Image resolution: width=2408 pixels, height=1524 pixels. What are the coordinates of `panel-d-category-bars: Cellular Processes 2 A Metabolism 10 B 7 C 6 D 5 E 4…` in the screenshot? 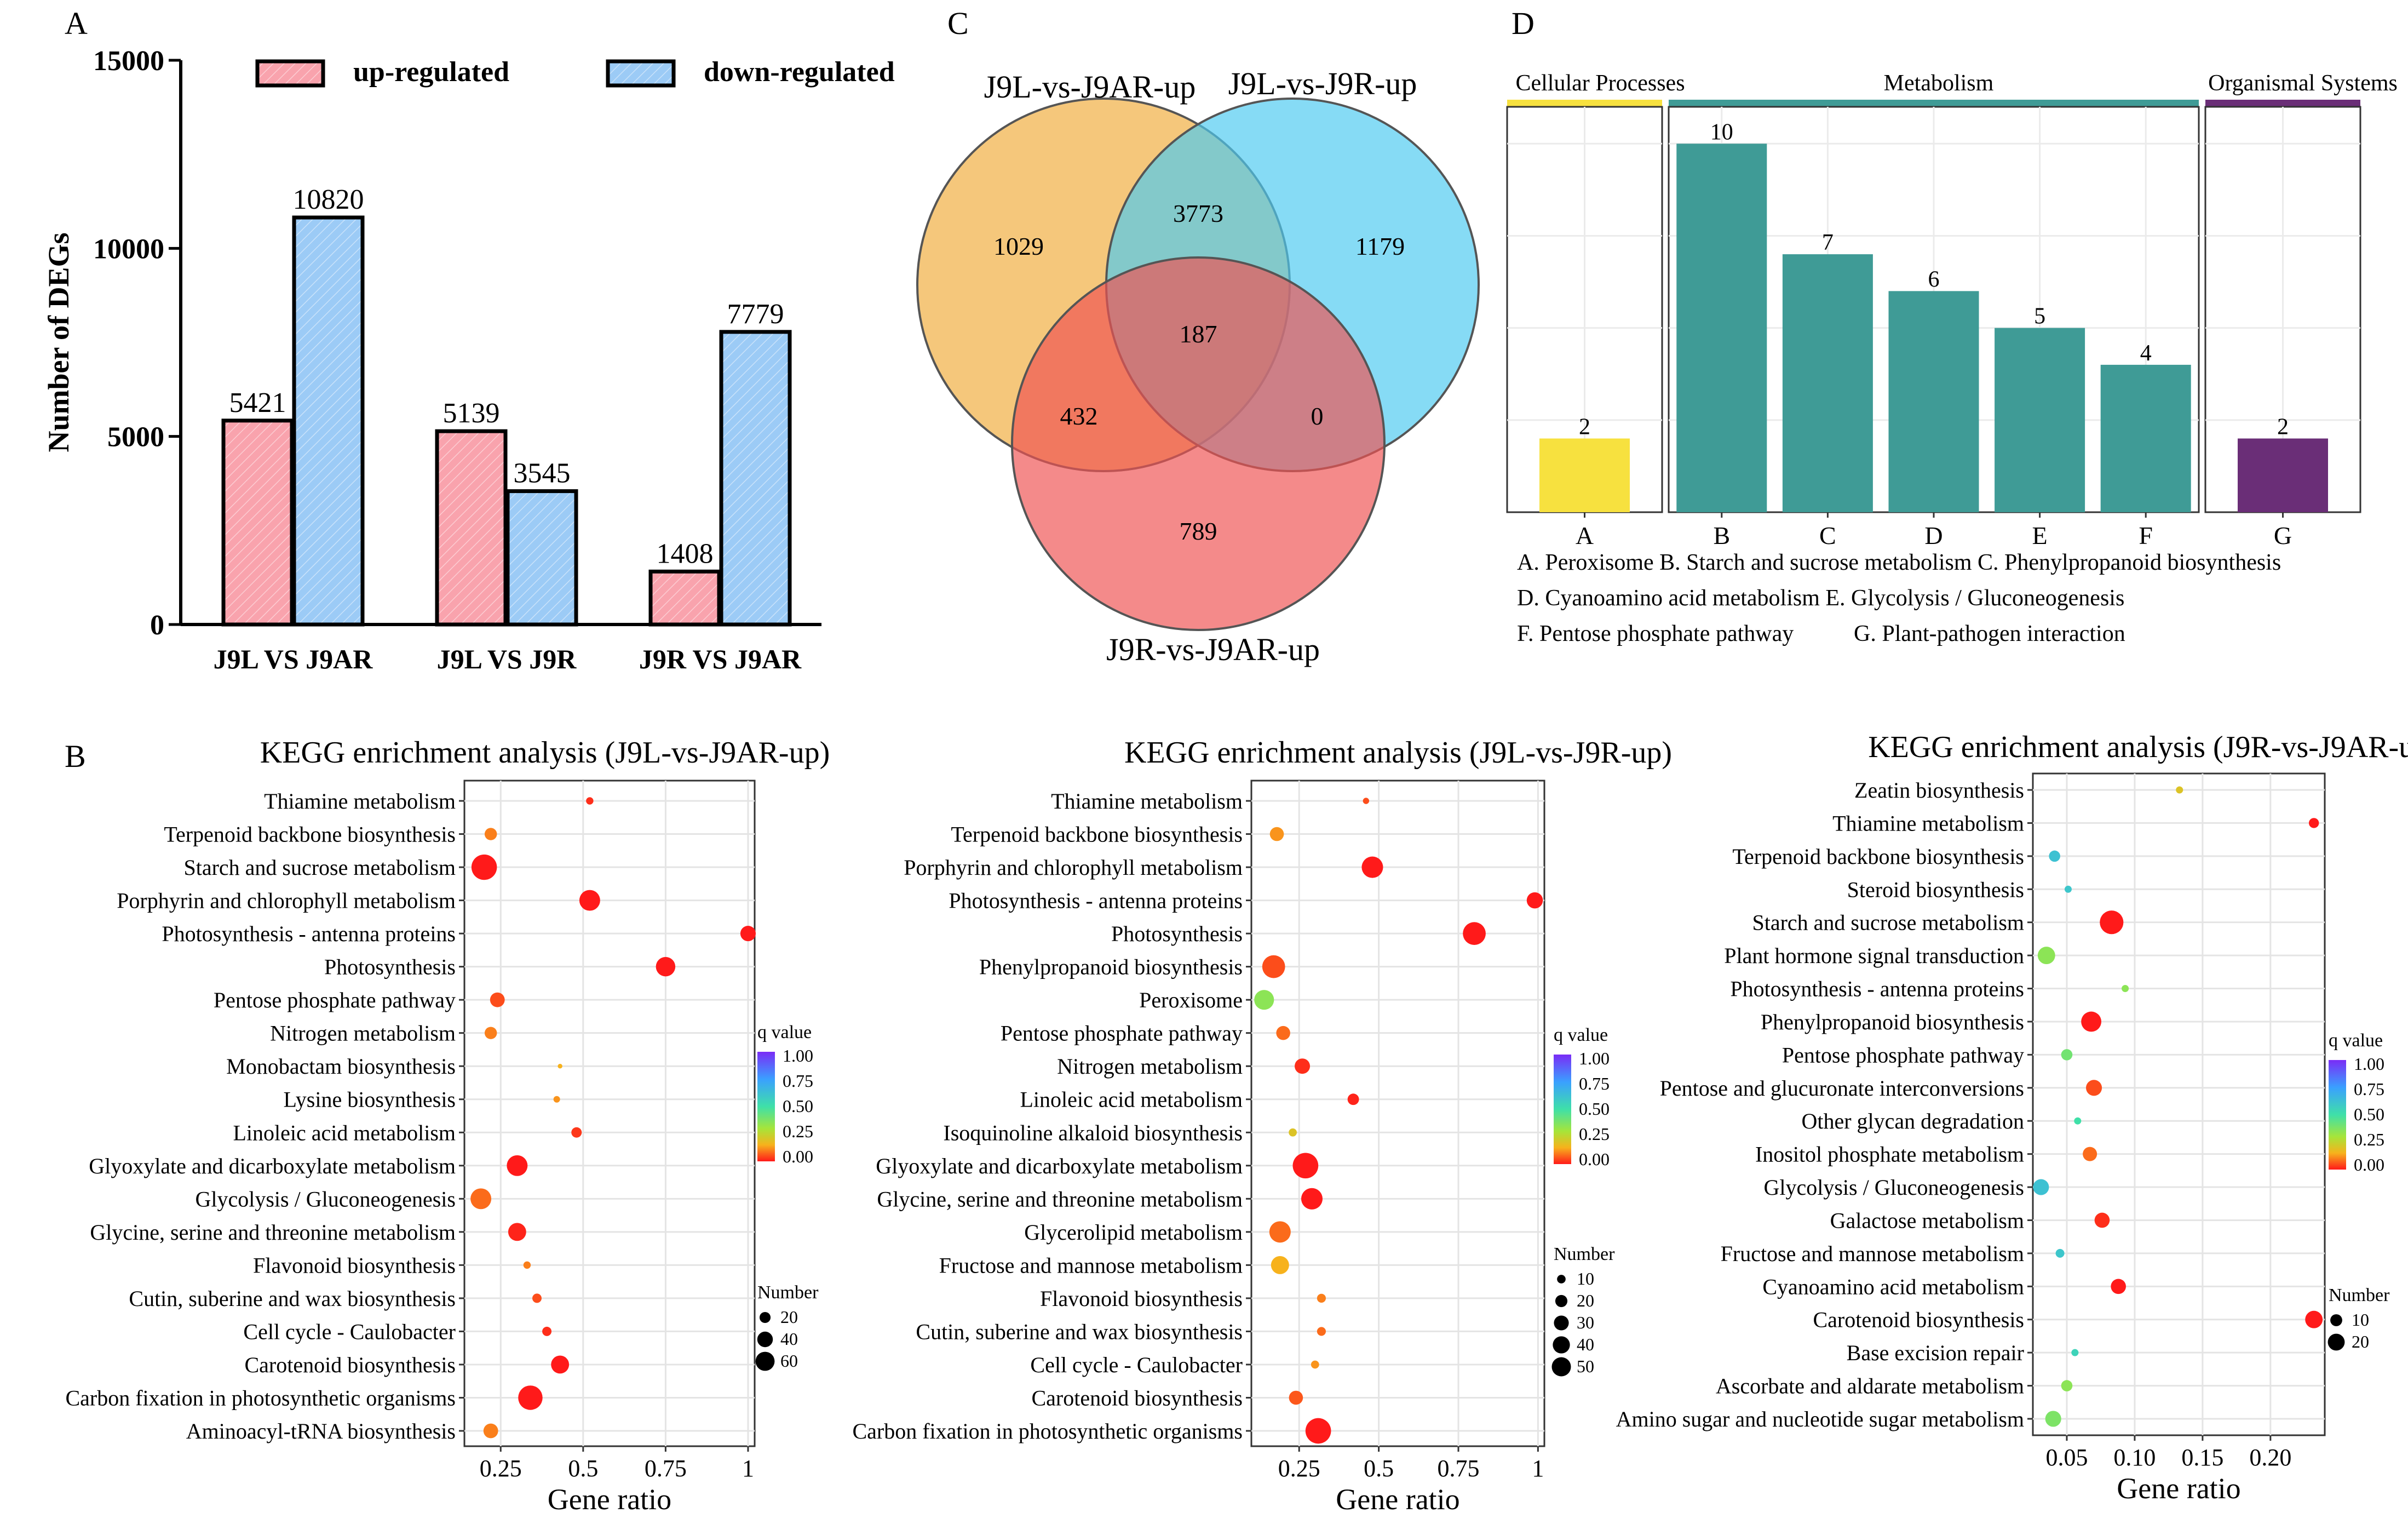 It's located at (1952, 358).